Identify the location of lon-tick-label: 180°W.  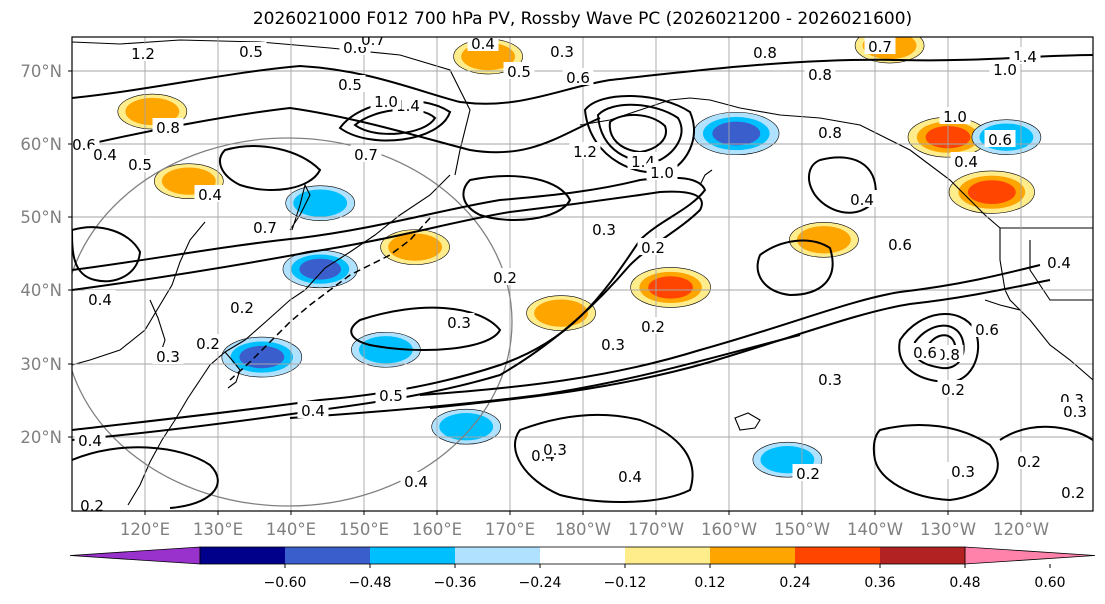
(583, 529).